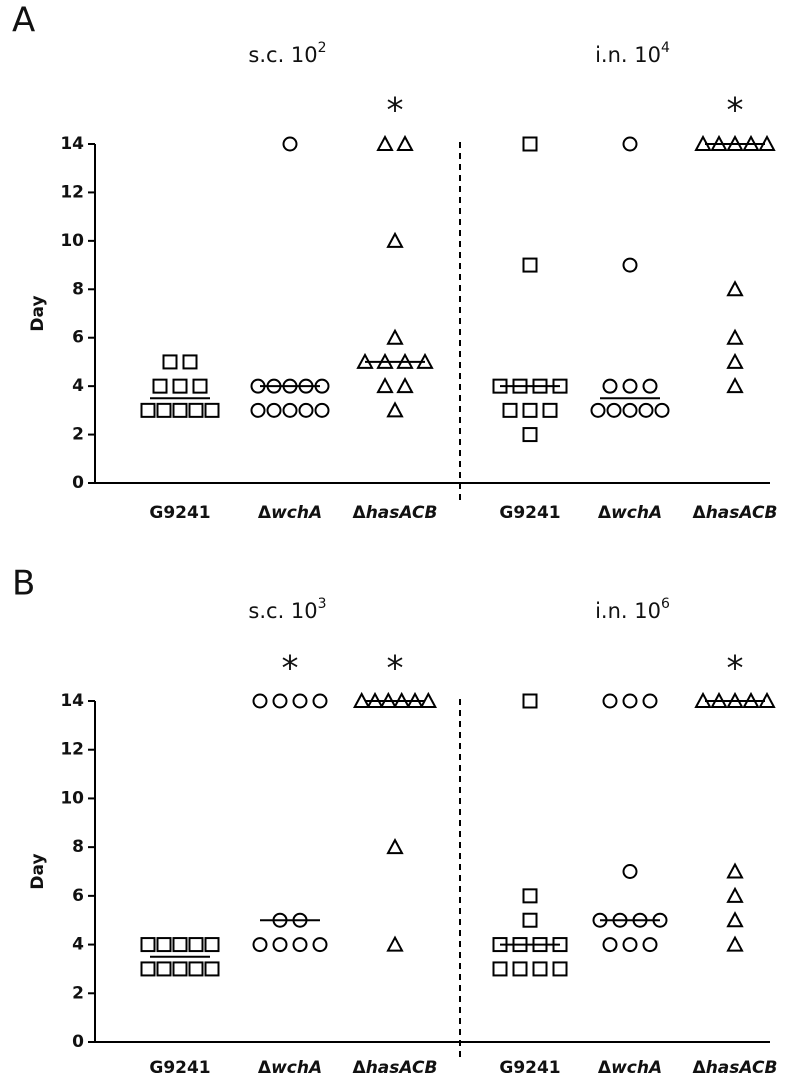 The width and height of the screenshot is (791, 1086). I want to click on y-tick-label: 12, so click(72, 750).